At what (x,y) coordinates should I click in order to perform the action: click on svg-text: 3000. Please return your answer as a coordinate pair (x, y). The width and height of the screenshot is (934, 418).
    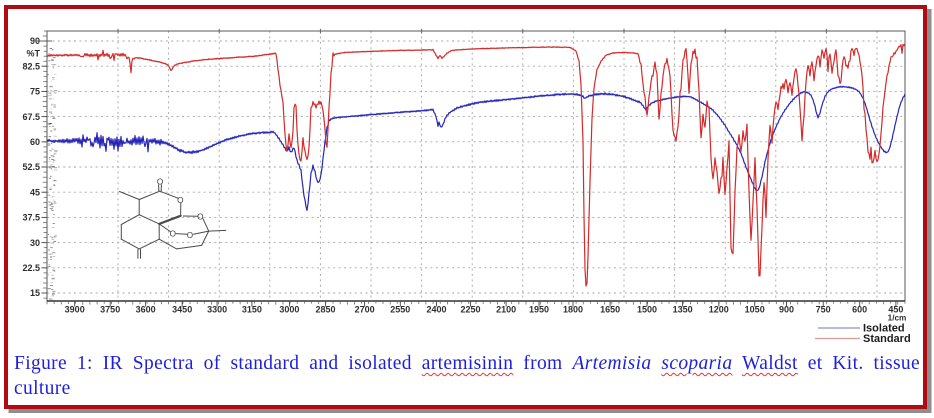
    Looking at the image, I should click on (289, 310).